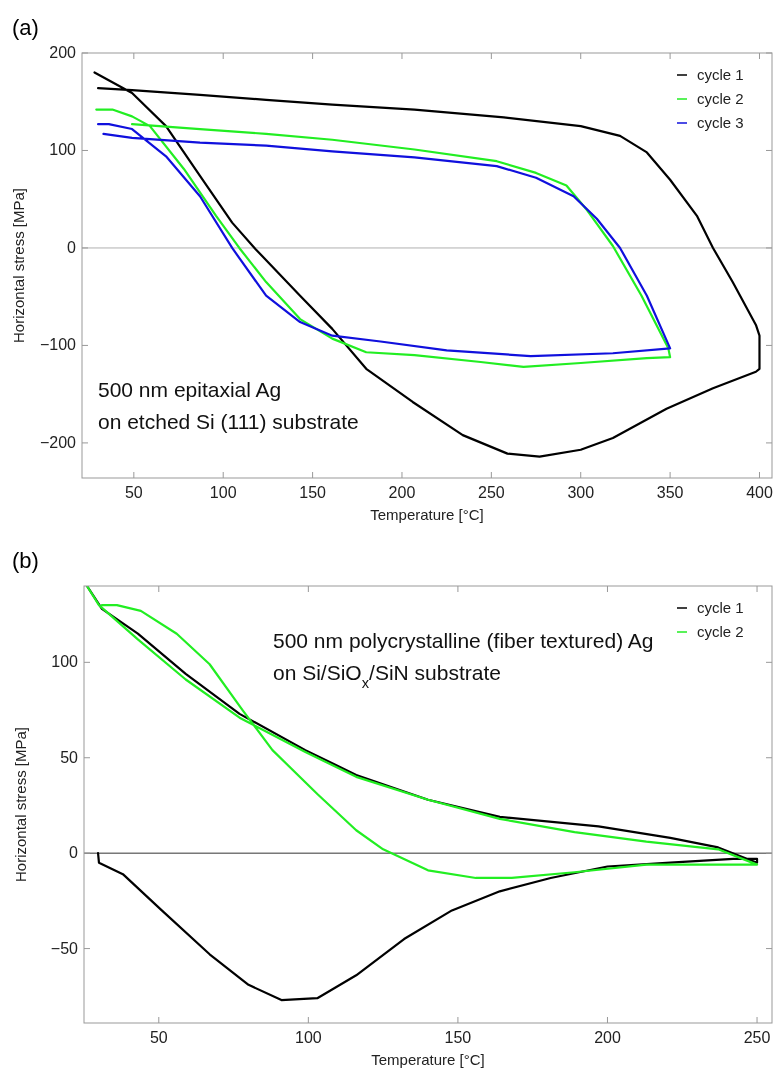  What do you see at coordinates (25, 560) in the screenshot?
I see `chart-title: (b)` at bounding box center [25, 560].